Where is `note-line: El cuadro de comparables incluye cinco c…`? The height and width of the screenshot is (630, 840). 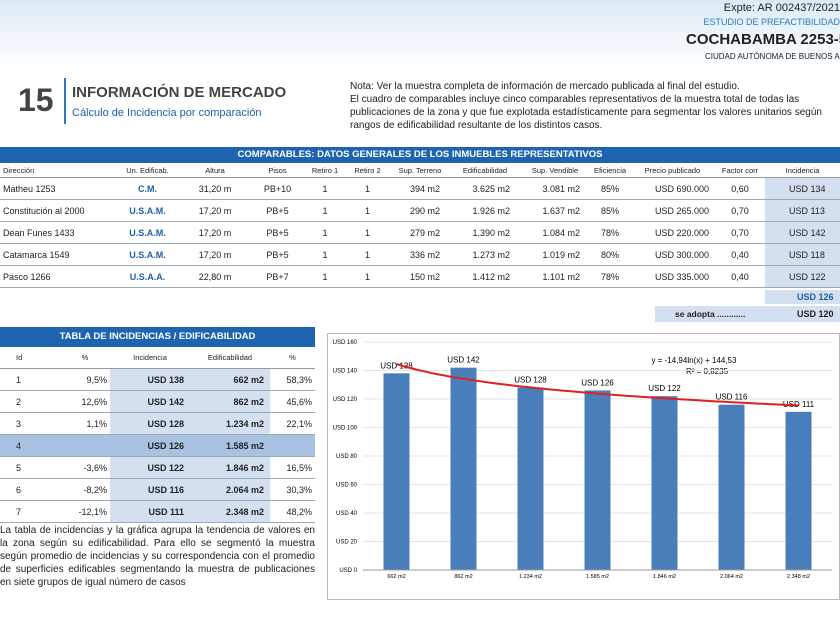 note-line: El cuadro de comparables incluye cinco c… is located at coordinates (586, 112).